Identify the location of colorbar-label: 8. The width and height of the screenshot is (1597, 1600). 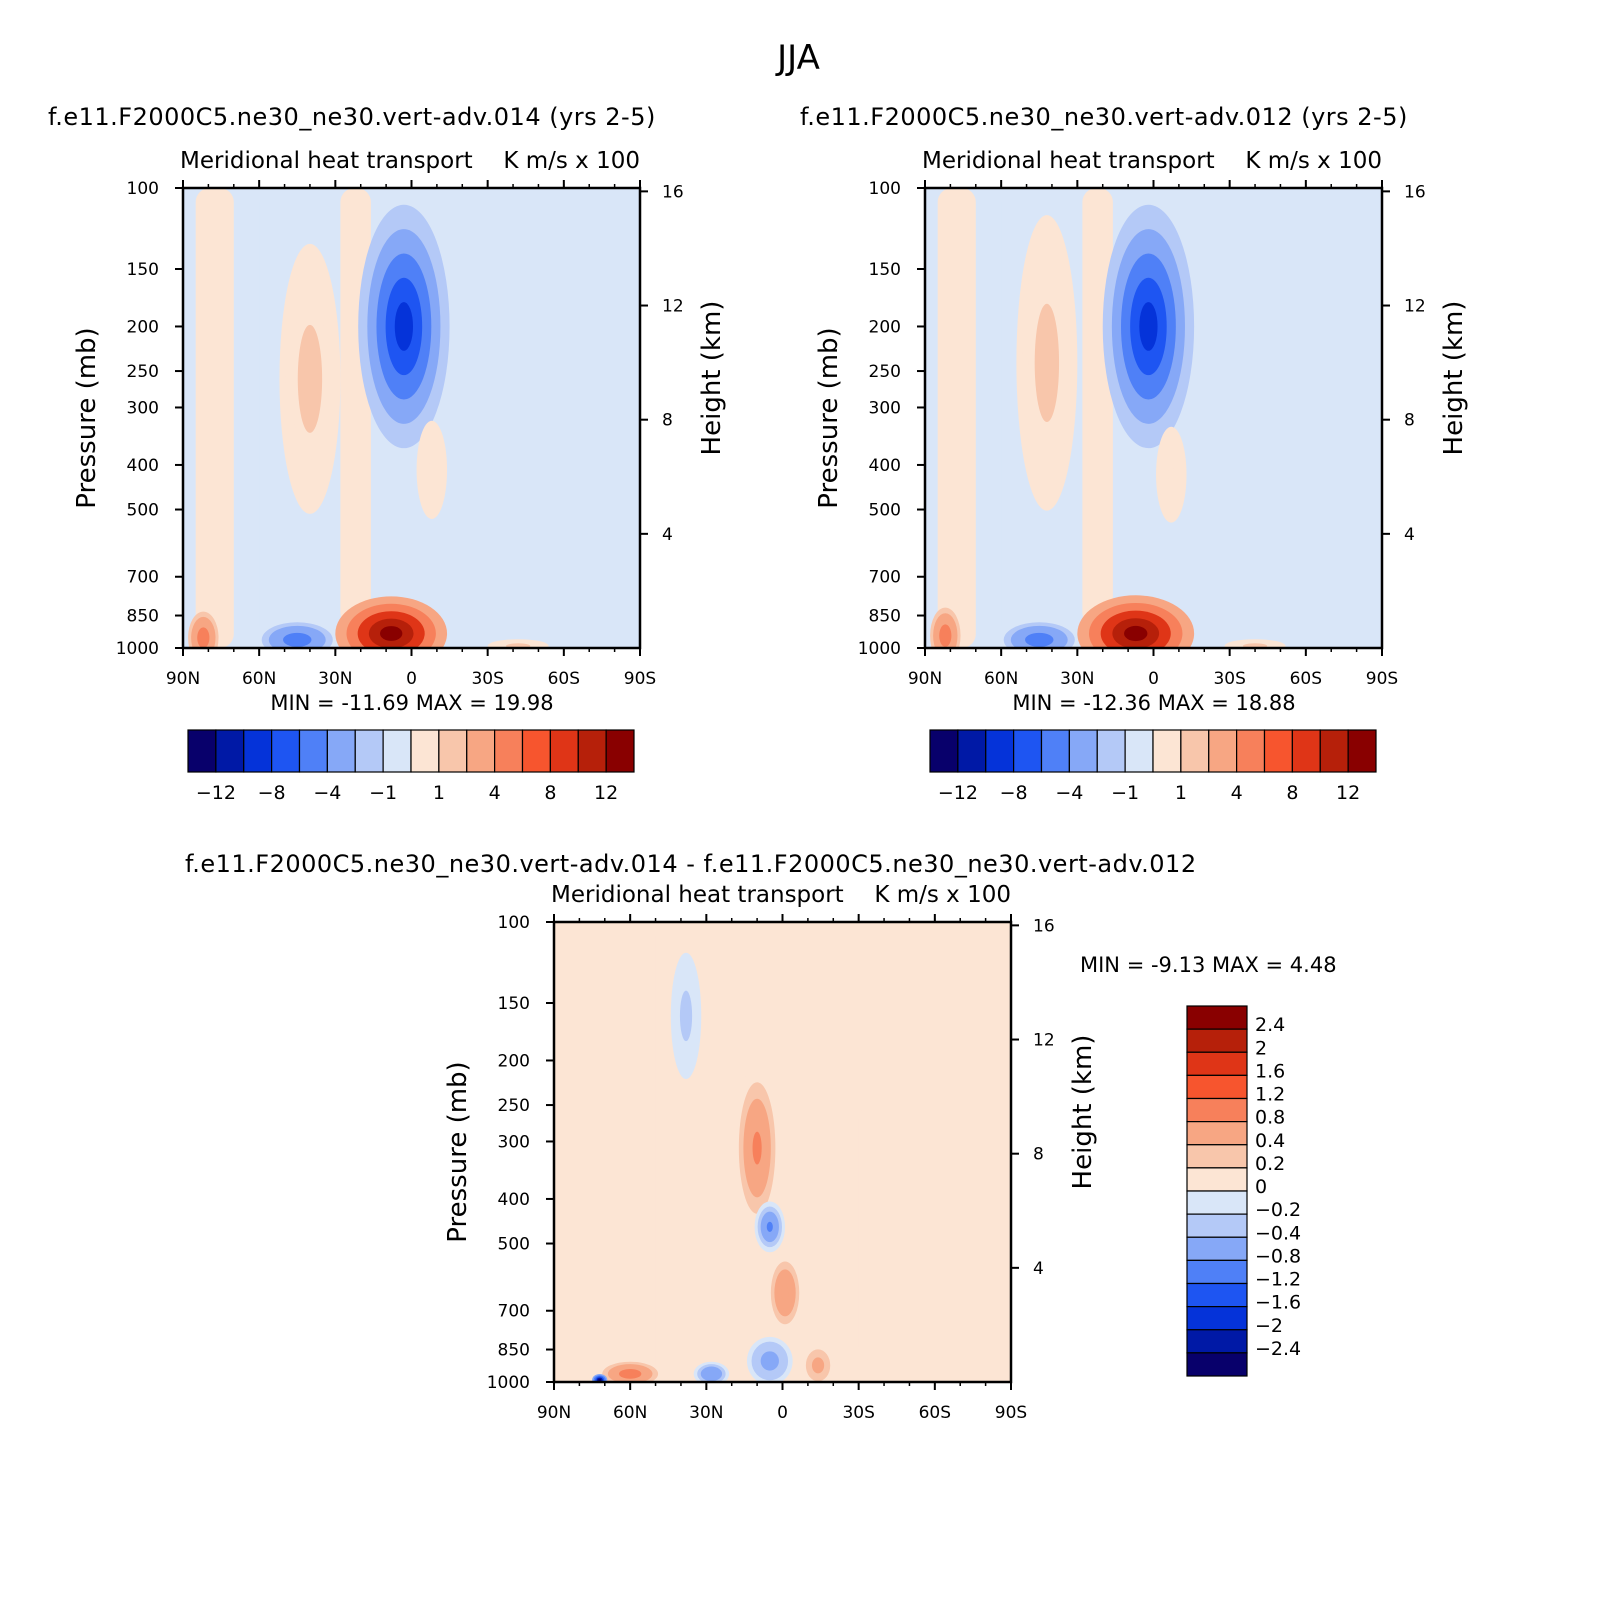
(1292, 793).